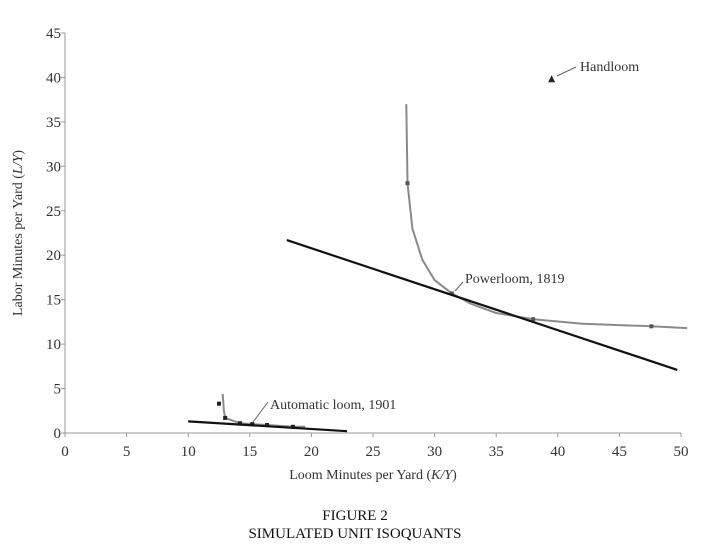 Image resolution: width=710 pixels, height=555 pixels. I want to click on y-tick-label: 5, so click(58, 390).